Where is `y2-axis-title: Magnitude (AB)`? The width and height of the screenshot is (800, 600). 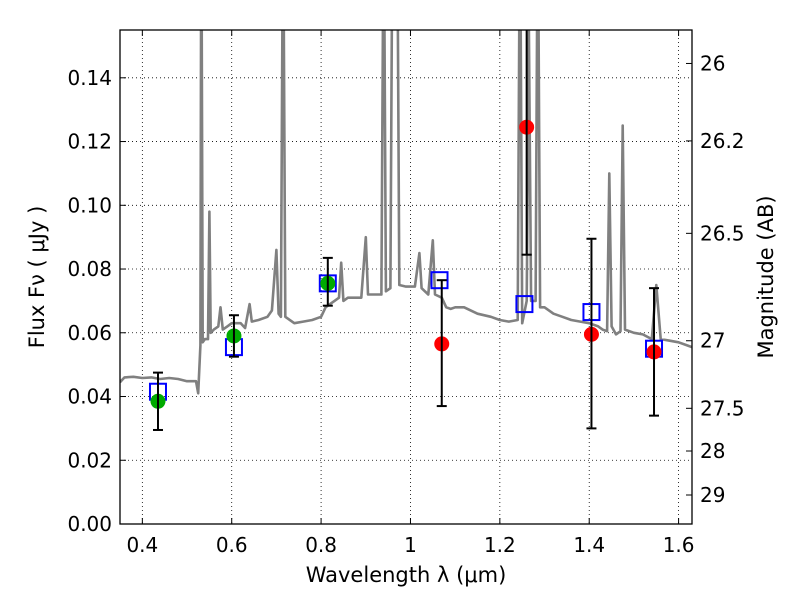
y2-axis-title: Magnitude (AB) is located at coordinates (766, 276).